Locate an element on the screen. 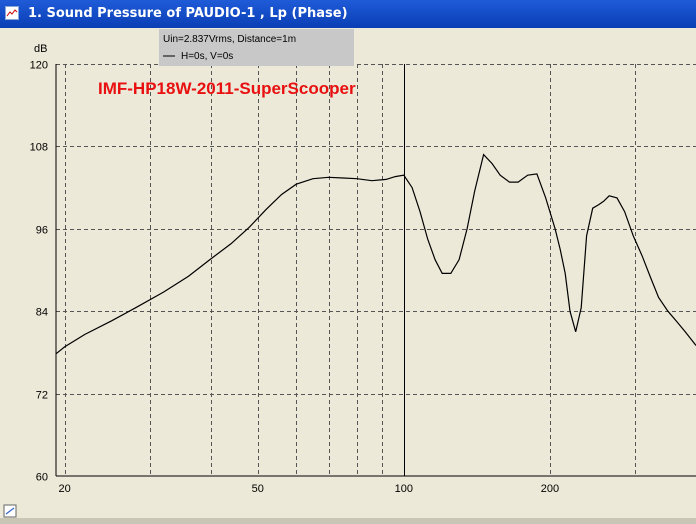  x-tick-label: 50 is located at coordinates (258, 489).